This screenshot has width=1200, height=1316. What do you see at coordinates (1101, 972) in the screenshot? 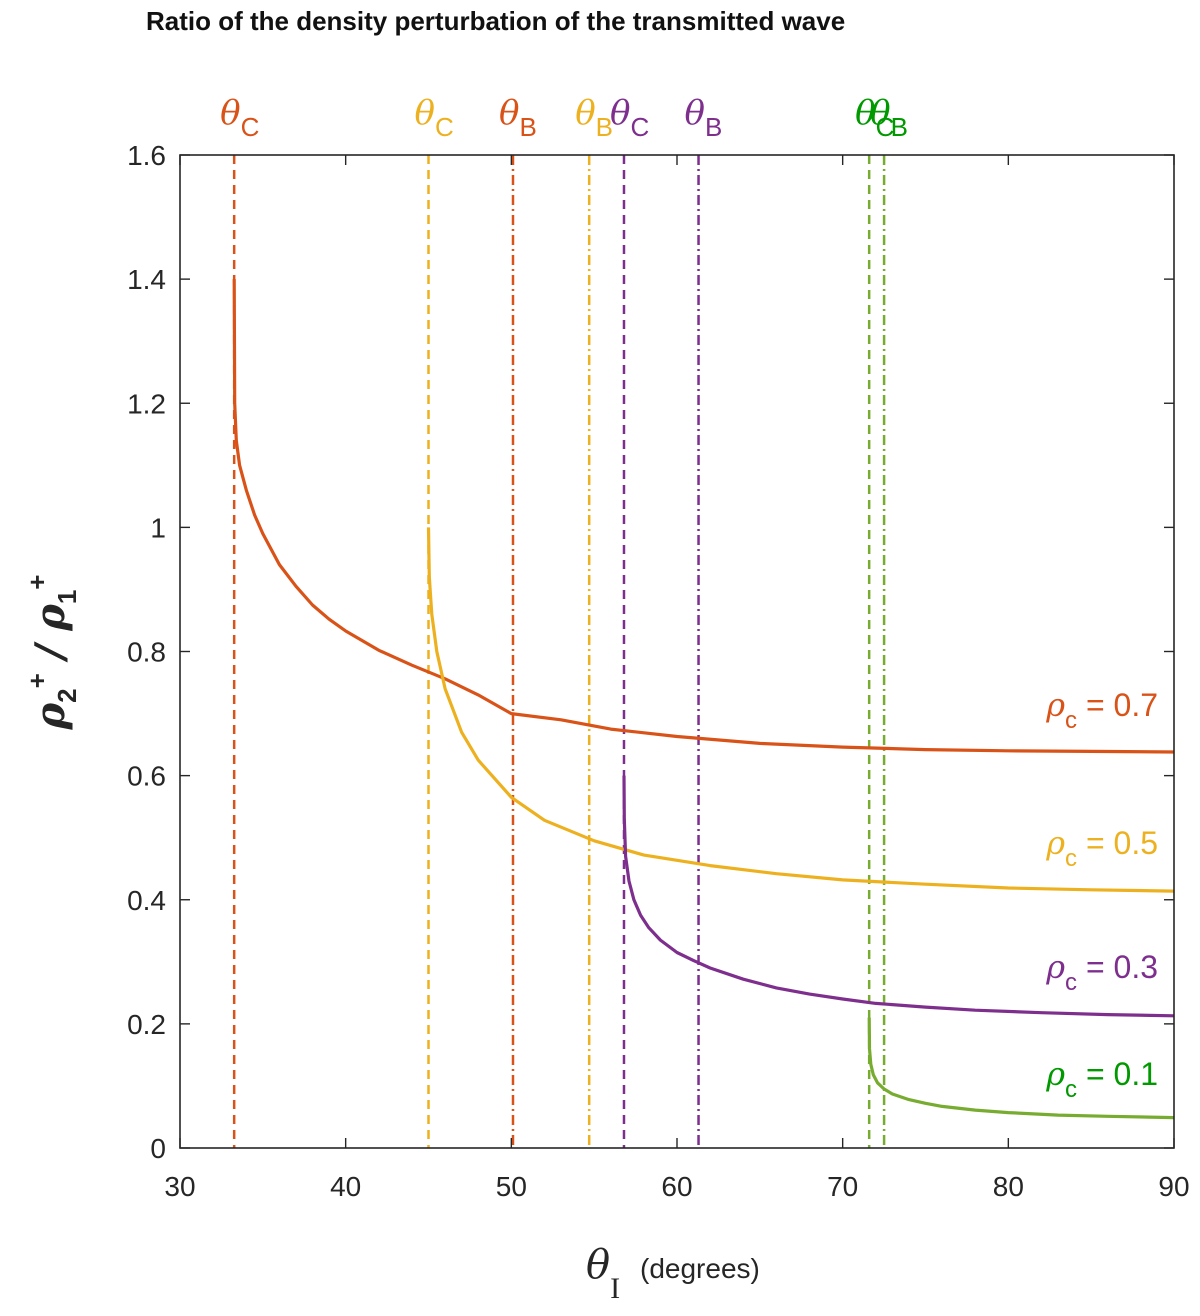
I see `series-label-3: ρc = 0.3` at bounding box center [1101, 972].